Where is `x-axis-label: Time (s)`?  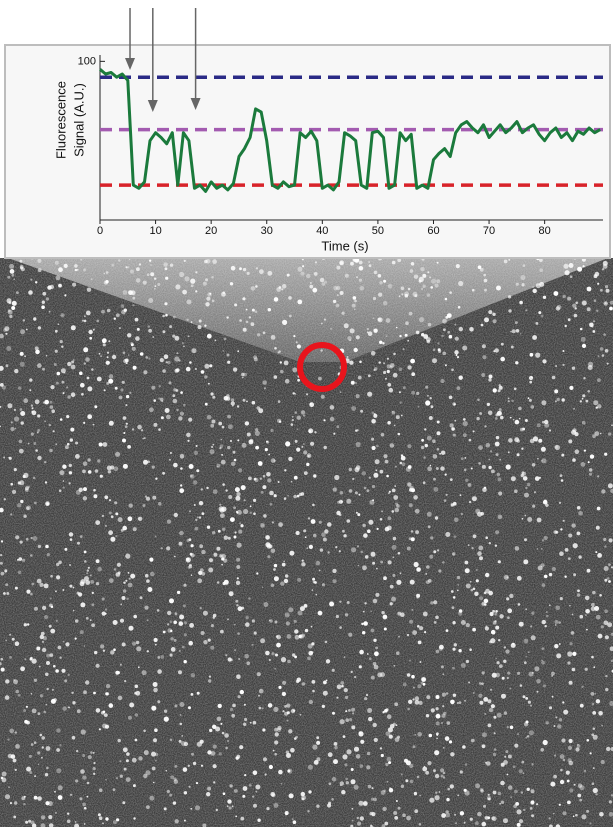 x-axis-label: Time (s) is located at coordinates (344, 245).